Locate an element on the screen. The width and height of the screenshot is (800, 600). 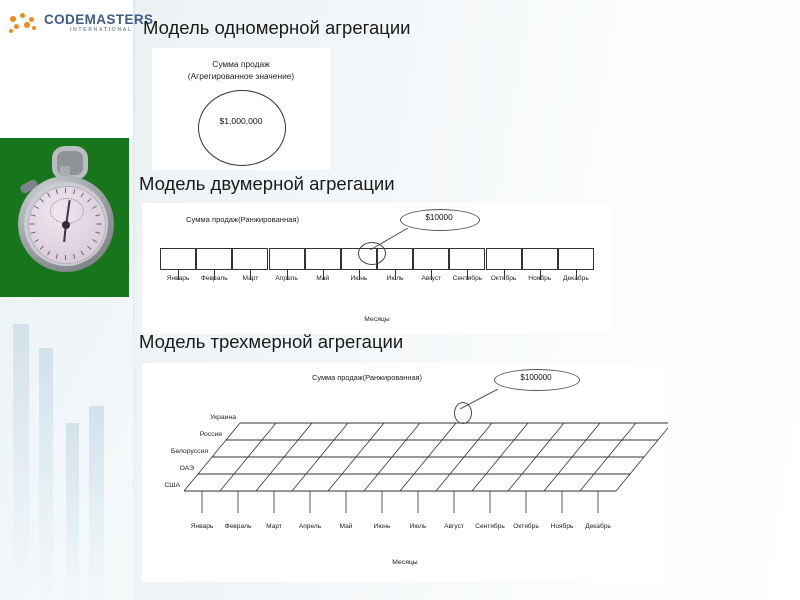
decorative-bar-chart is located at coordinates (66, 450).